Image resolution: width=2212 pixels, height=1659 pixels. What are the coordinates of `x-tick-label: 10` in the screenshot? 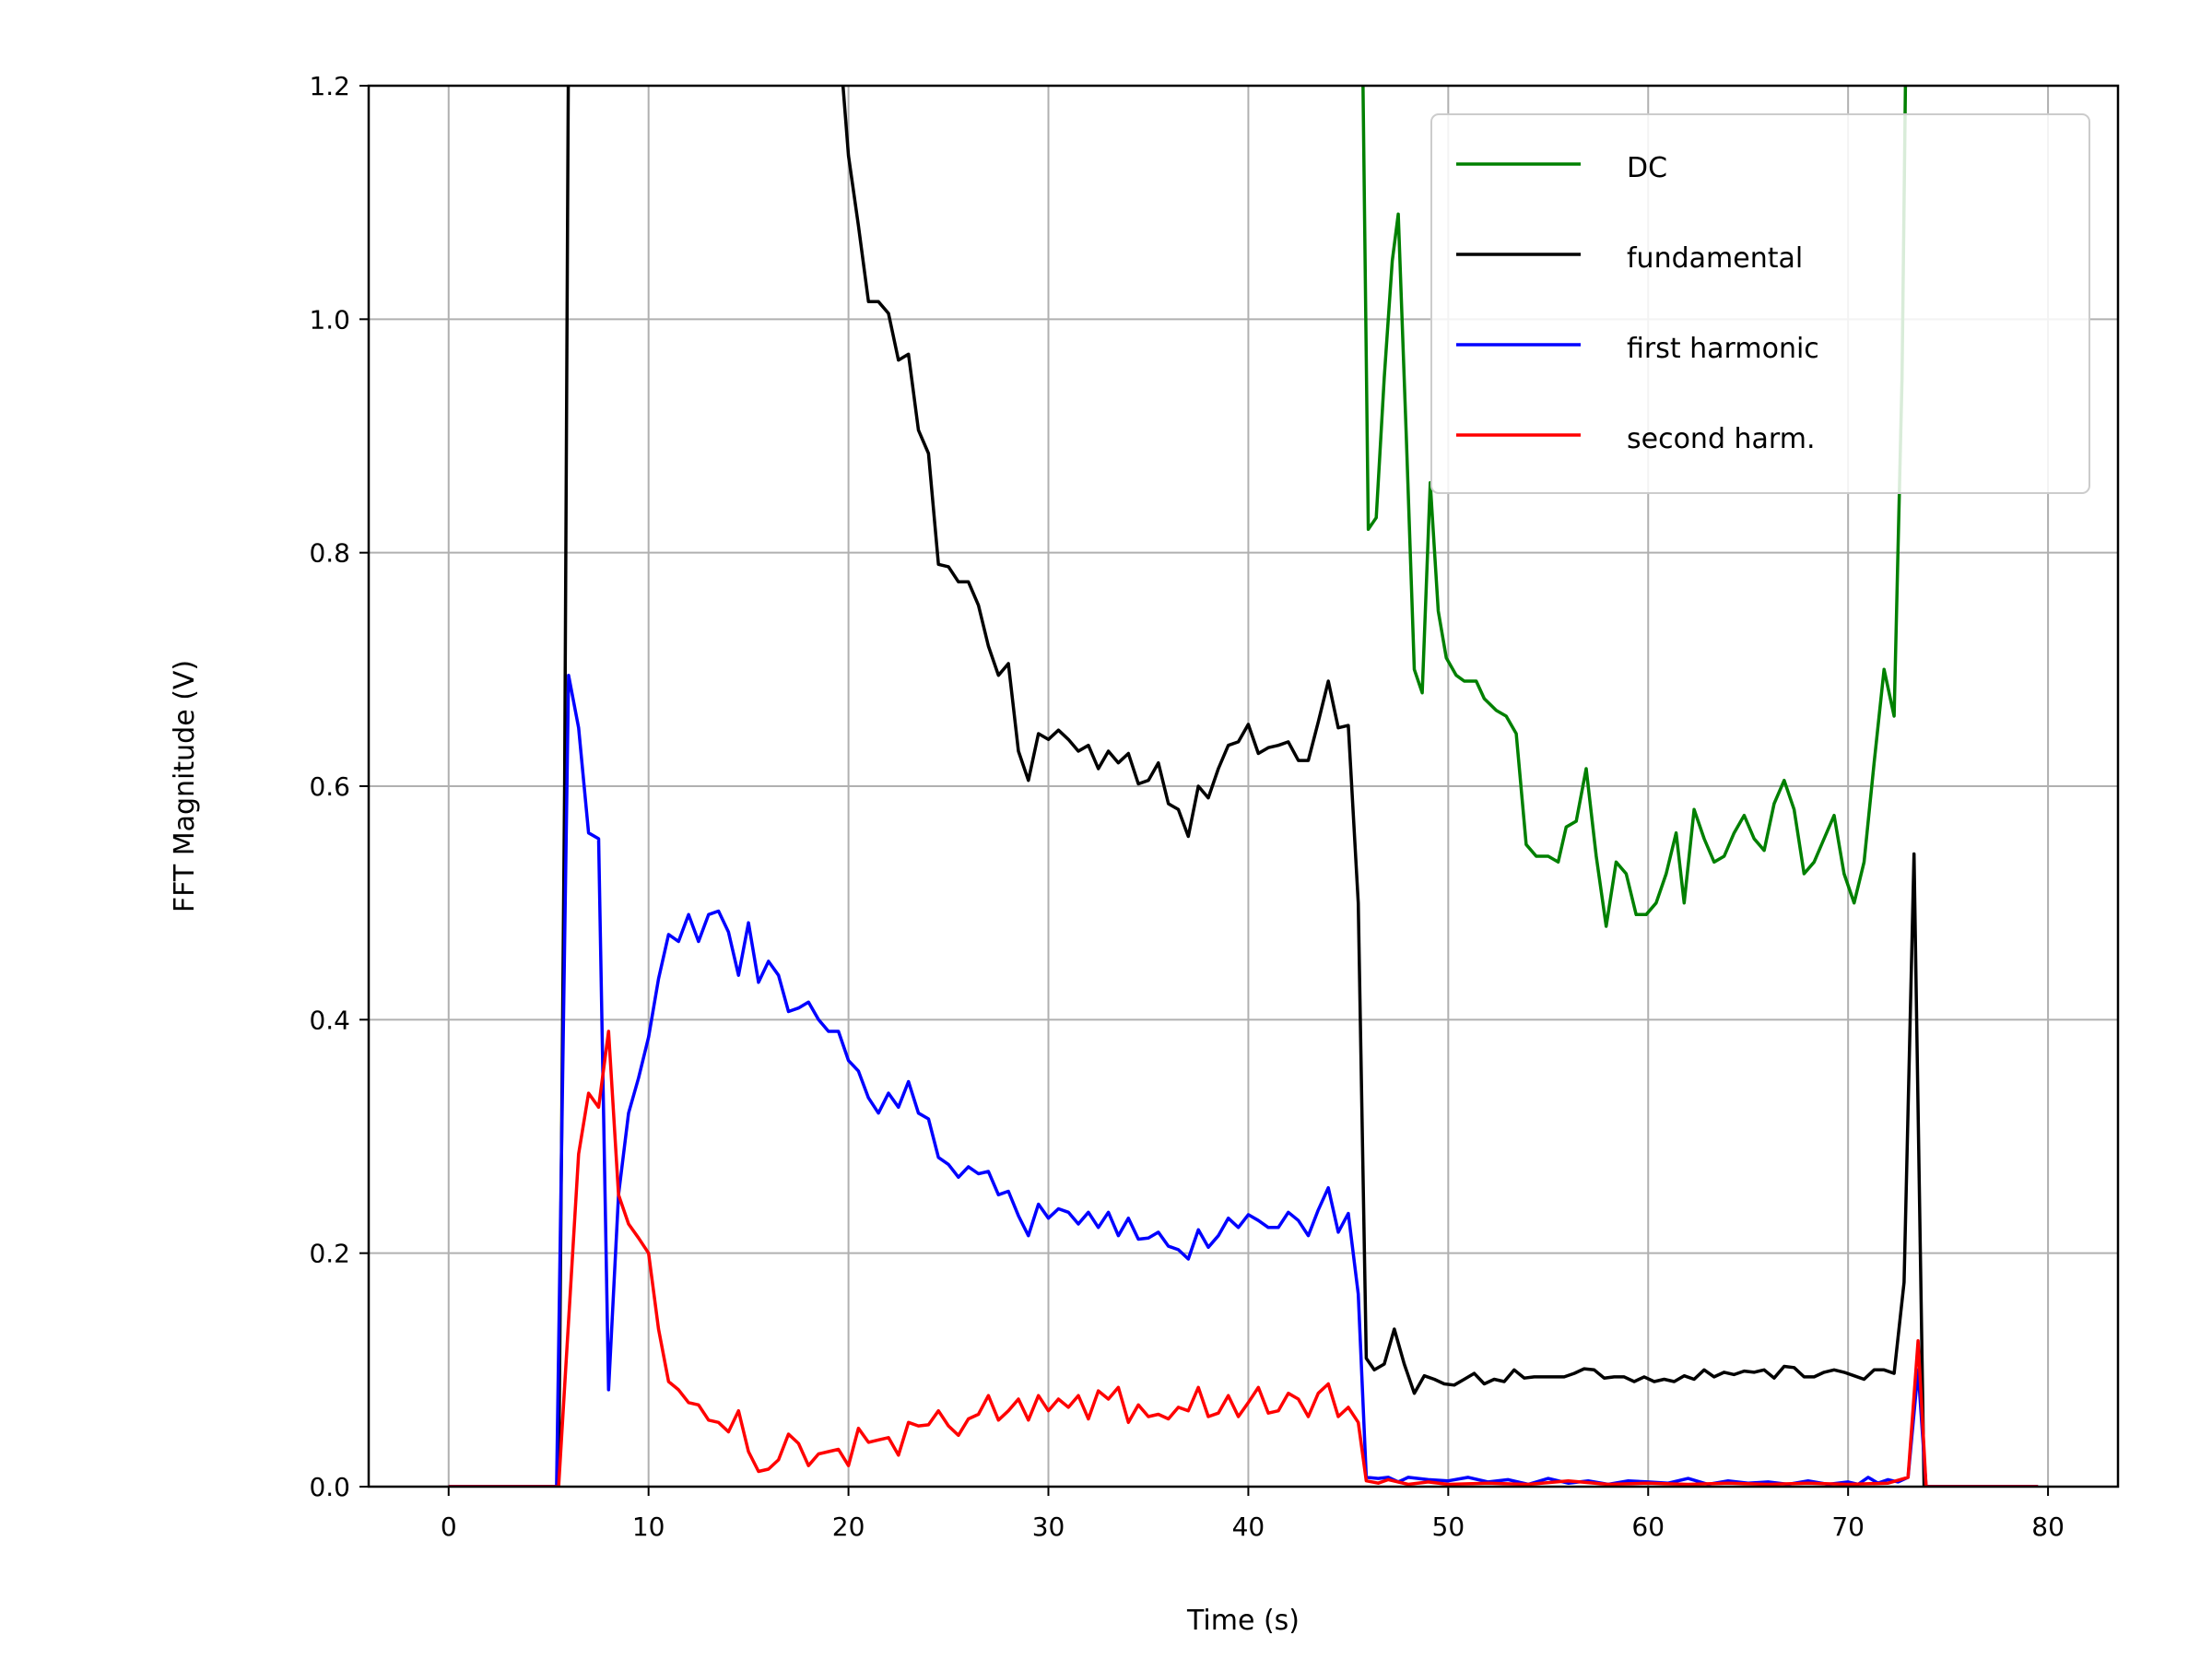 It's located at (648, 1527).